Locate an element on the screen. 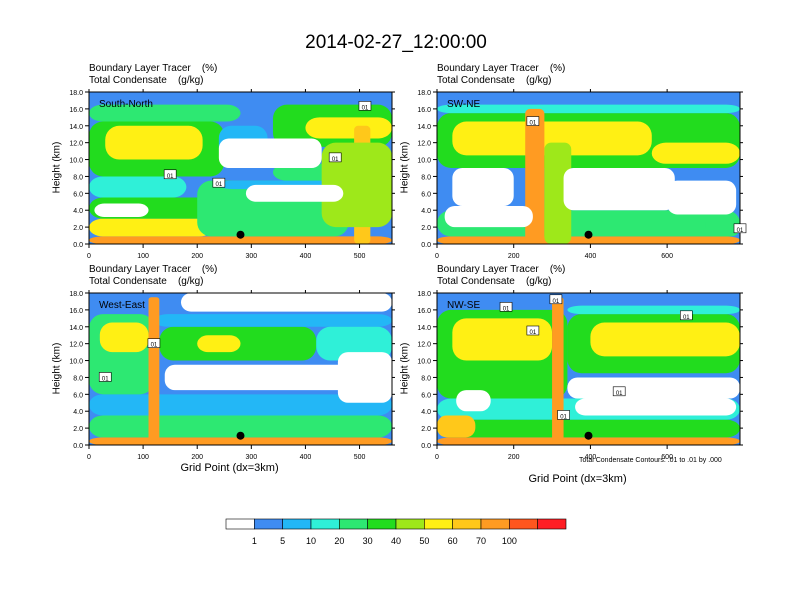 The height and width of the screenshot is (612, 792). panel-label: West-East is located at coordinates (122, 305).